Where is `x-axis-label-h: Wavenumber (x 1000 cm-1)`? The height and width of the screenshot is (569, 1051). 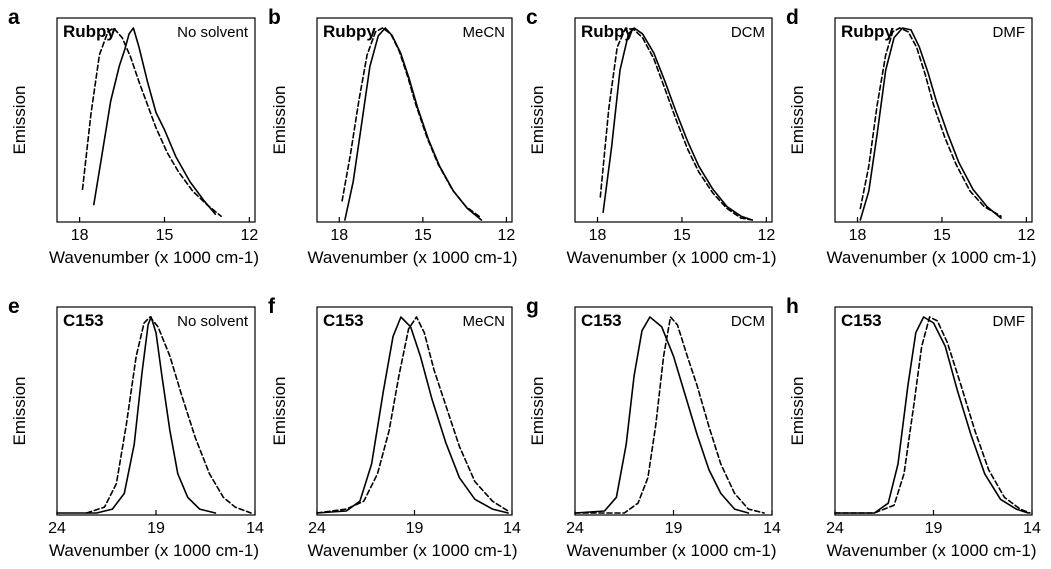 x-axis-label-h: Wavenumber (x 1000 cm-1) is located at coordinates (931, 550).